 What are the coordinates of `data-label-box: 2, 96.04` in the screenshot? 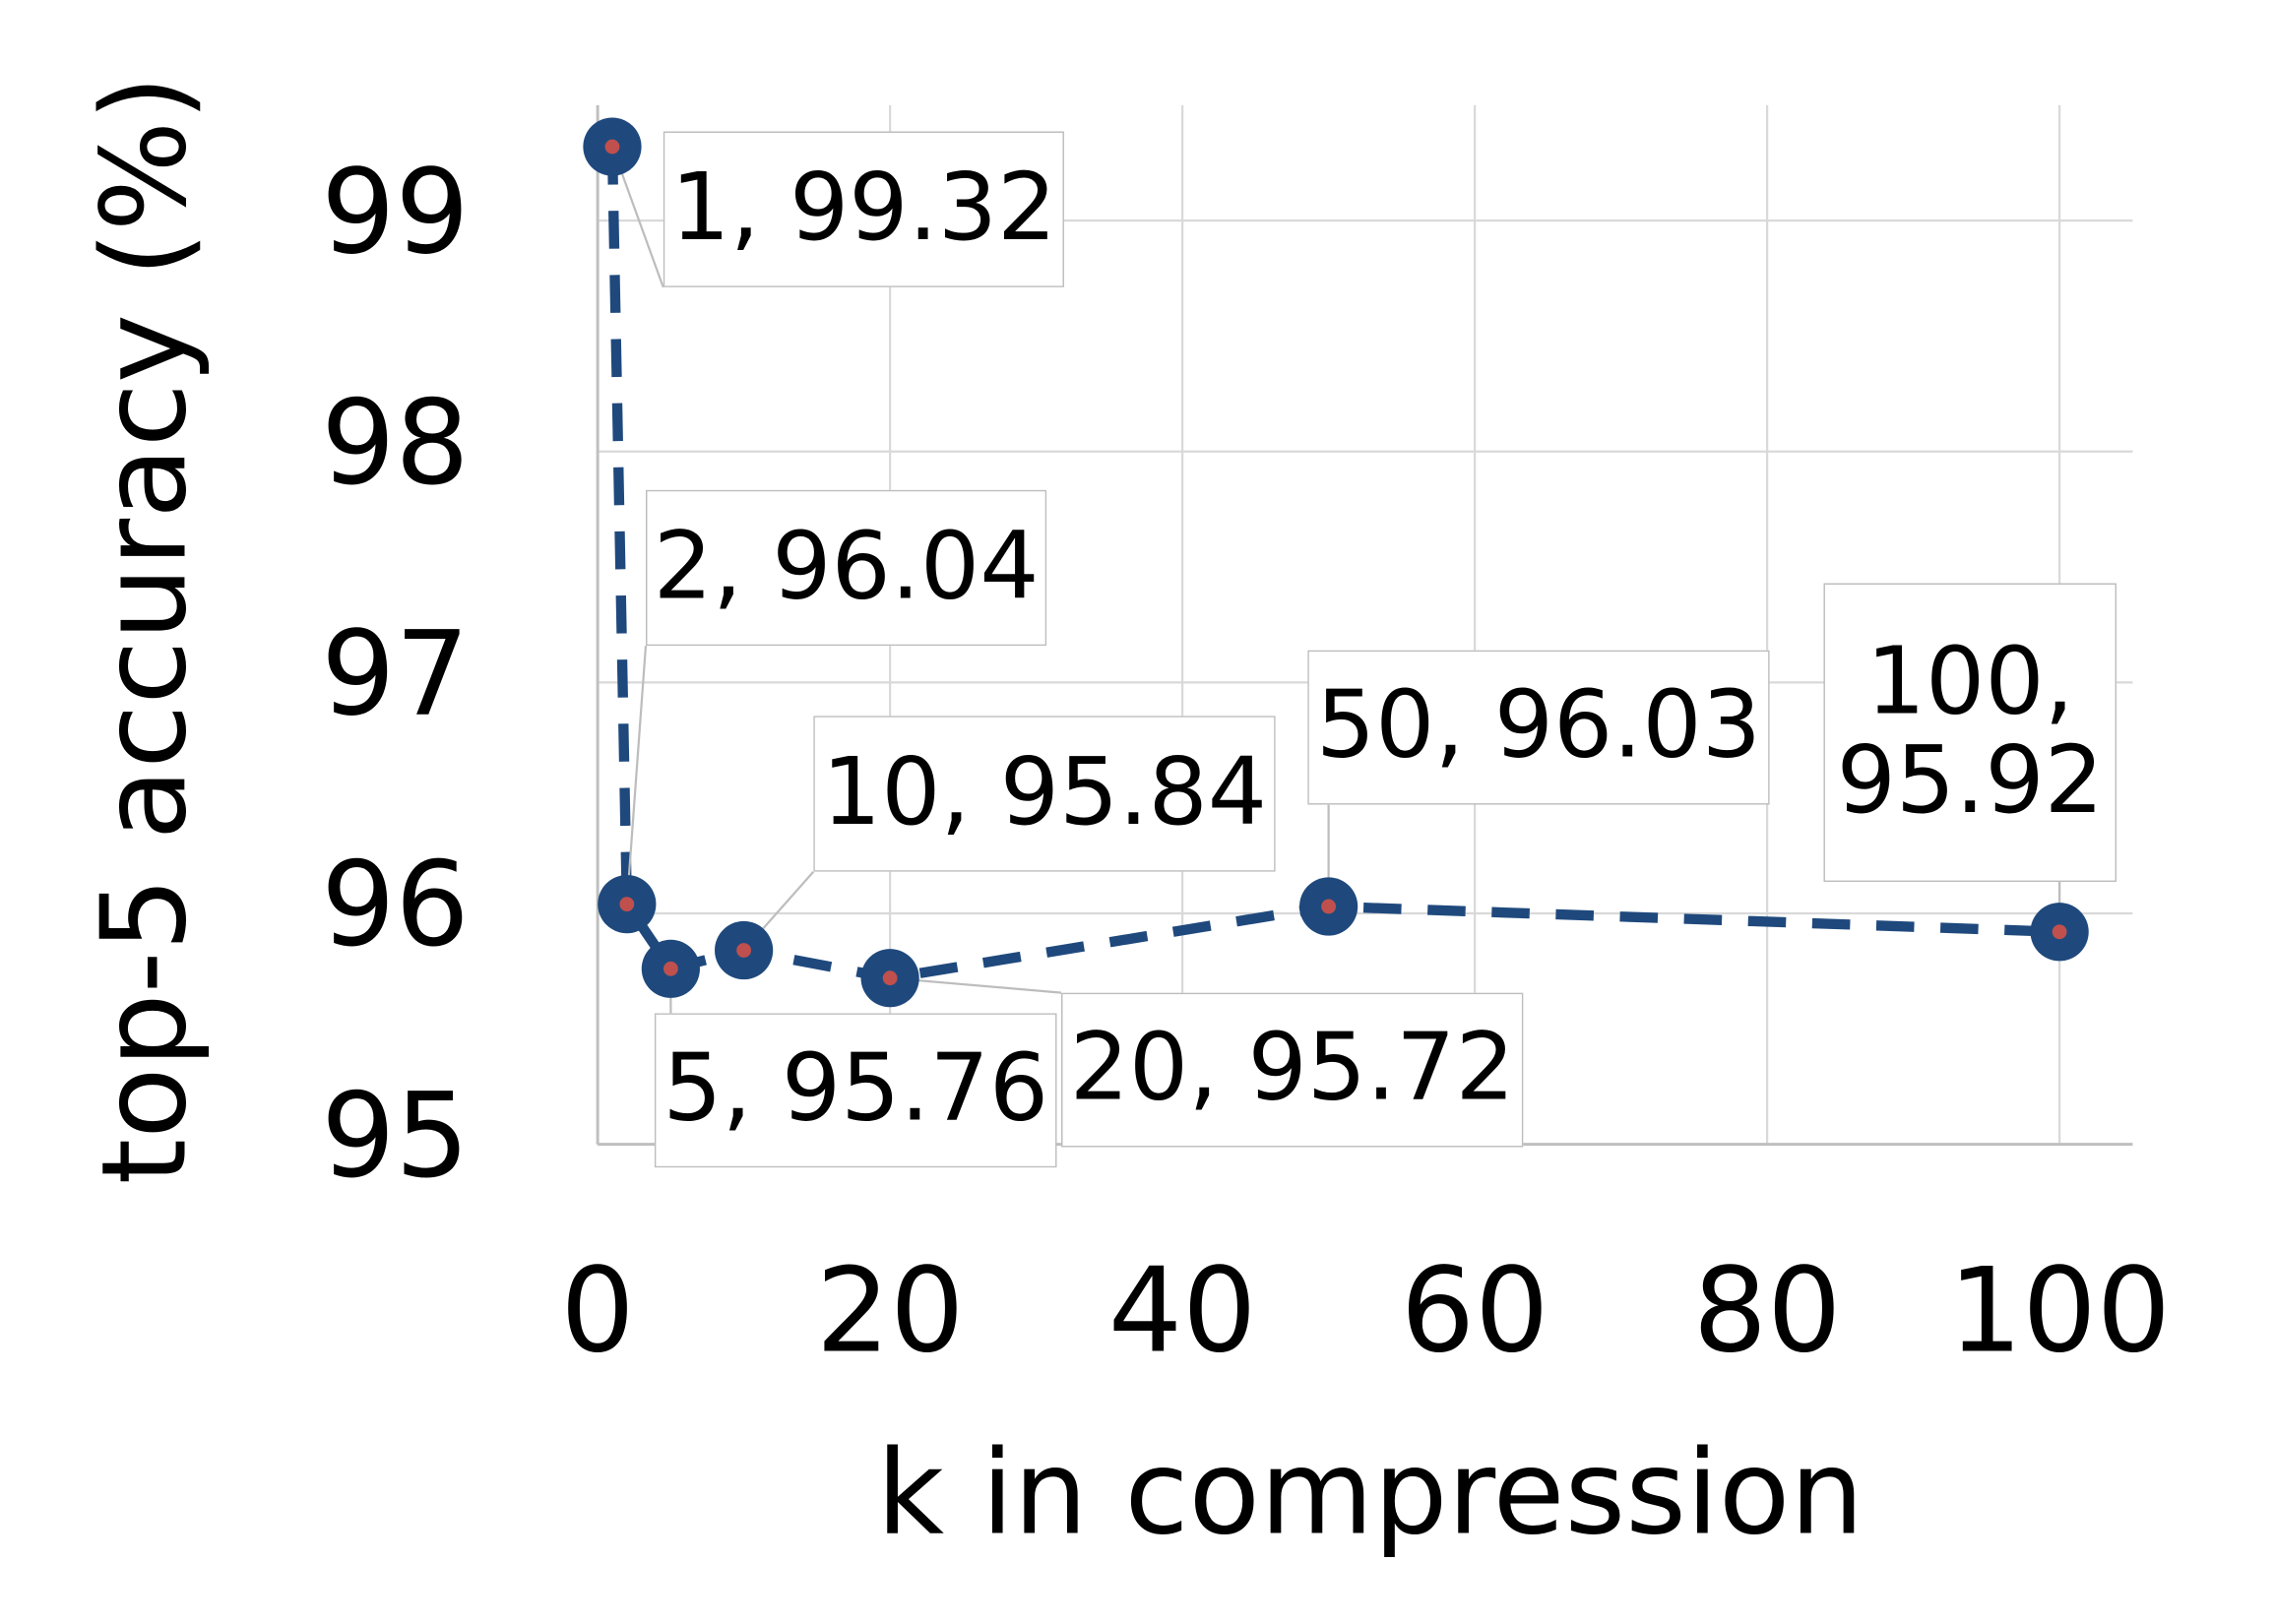 It's located at (846, 568).